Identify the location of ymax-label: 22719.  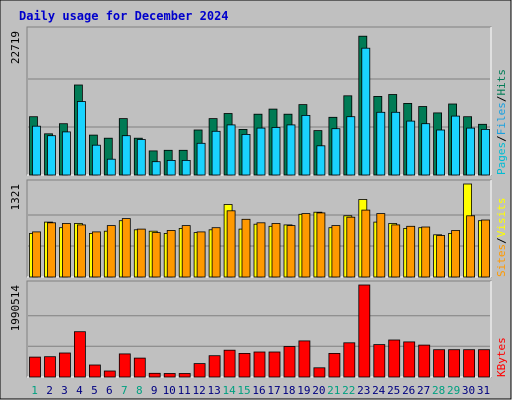
(15, 47).